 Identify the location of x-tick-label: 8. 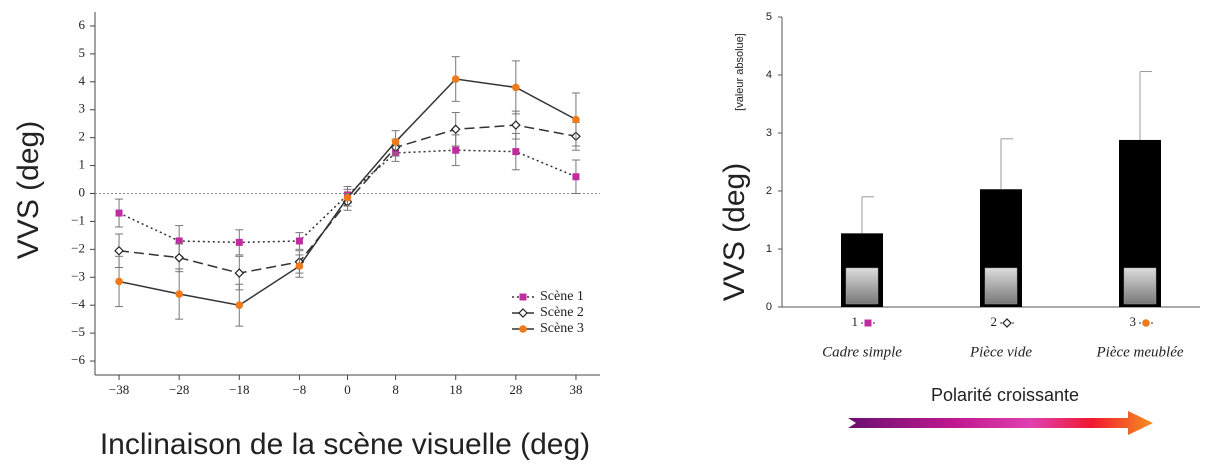
(395, 389).